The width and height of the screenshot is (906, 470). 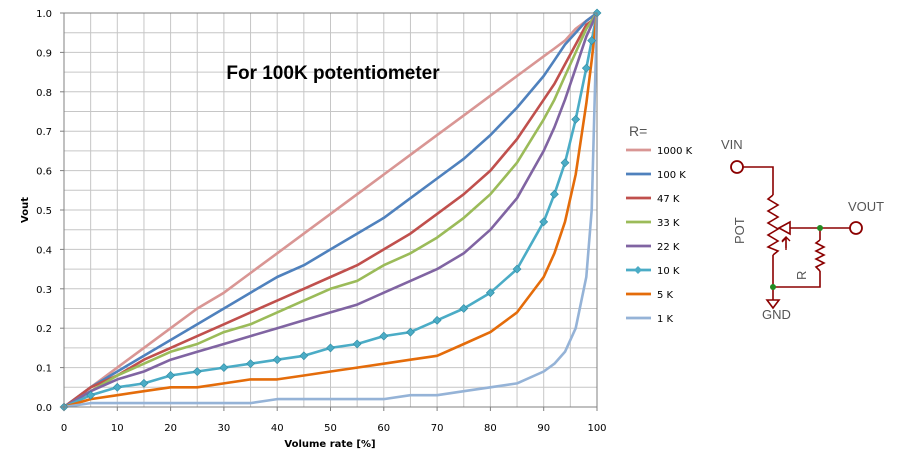 I want to click on x-tick-label: 50, so click(x=330, y=428).